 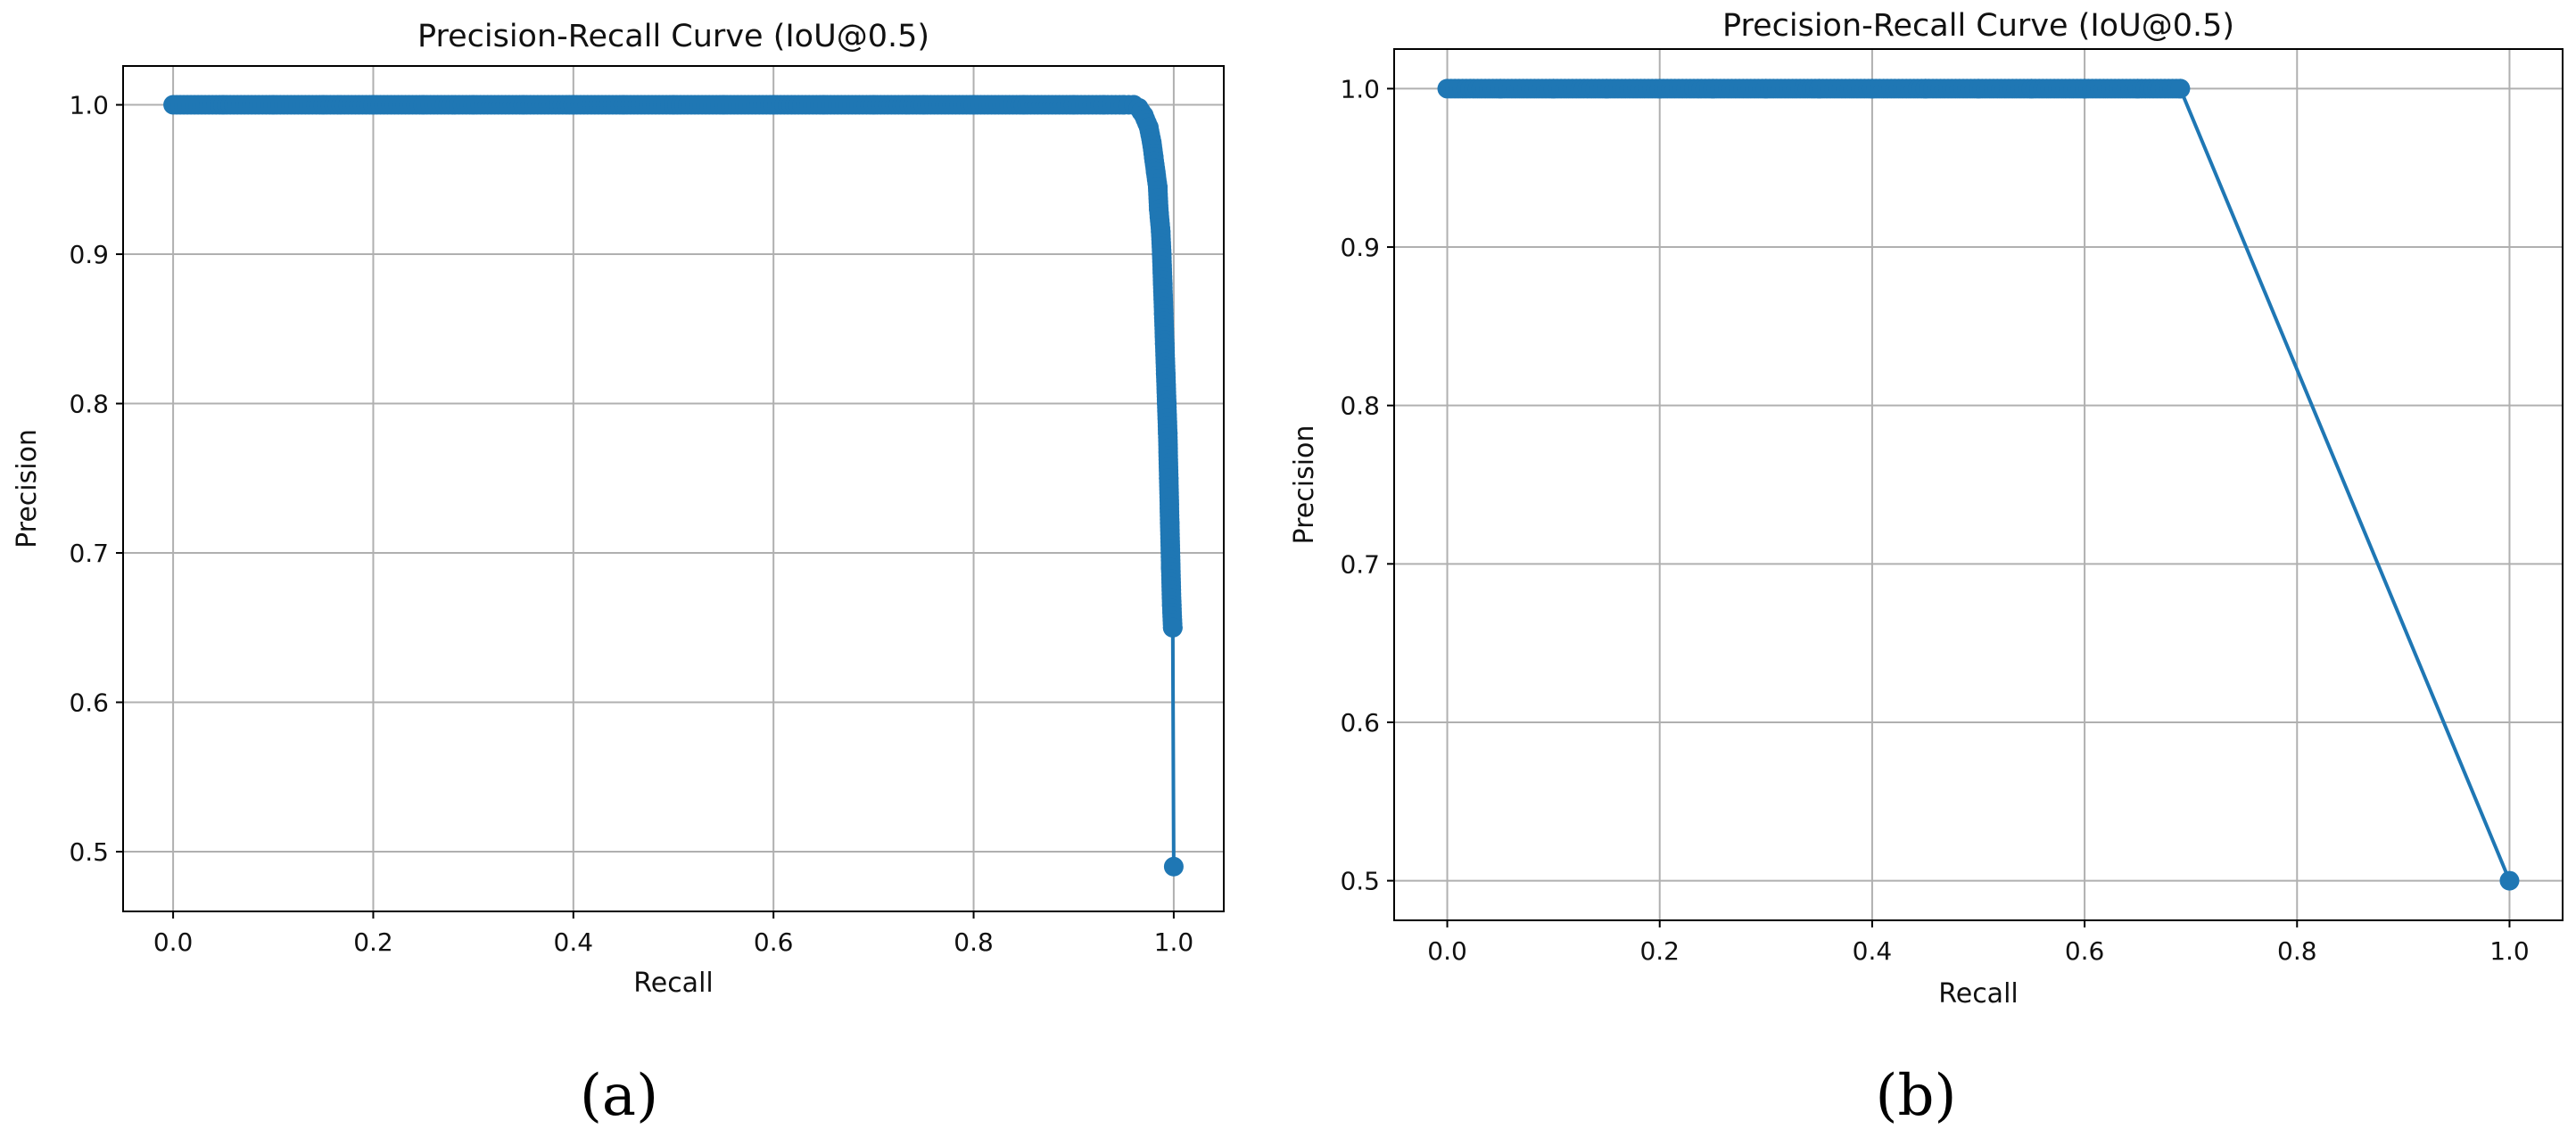 What do you see at coordinates (1979, 994) in the screenshot?
I see `panel-b-x-axis-label: Recall` at bounding box center [1979, 994].